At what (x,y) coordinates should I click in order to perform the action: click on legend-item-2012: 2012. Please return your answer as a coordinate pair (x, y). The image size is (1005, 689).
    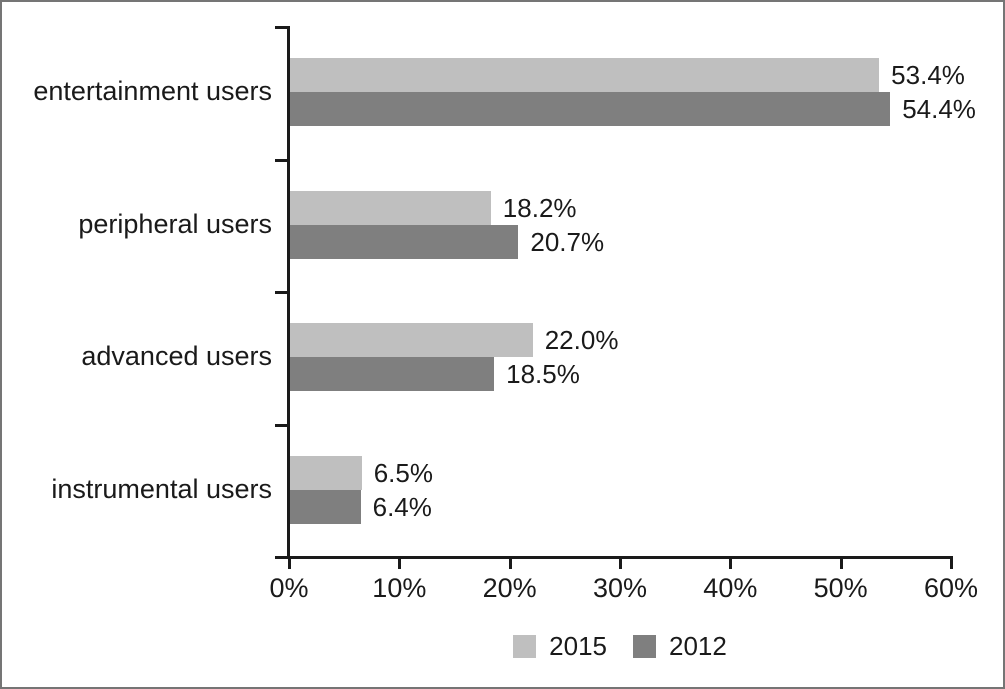
    Looking at the image, I should click on (680, 646).